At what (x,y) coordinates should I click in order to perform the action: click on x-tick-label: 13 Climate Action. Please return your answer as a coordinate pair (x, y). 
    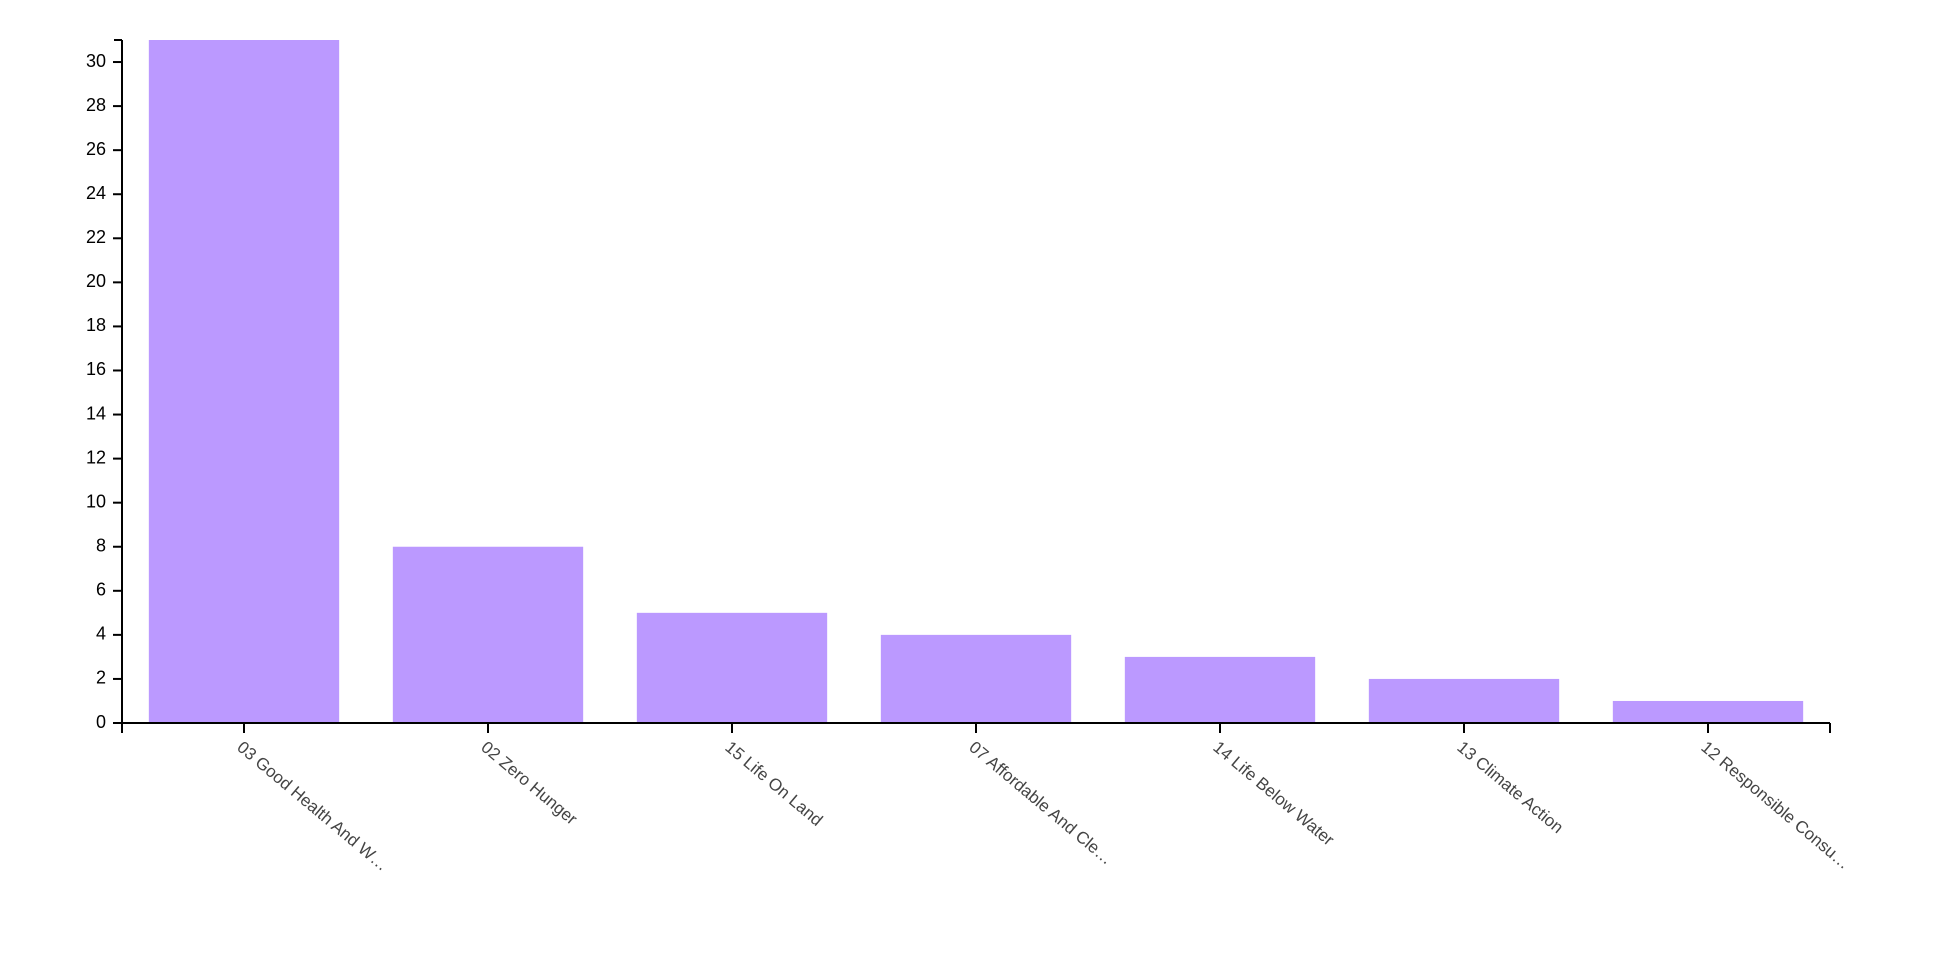
    Looking at the image, I should click on (1510, 788).